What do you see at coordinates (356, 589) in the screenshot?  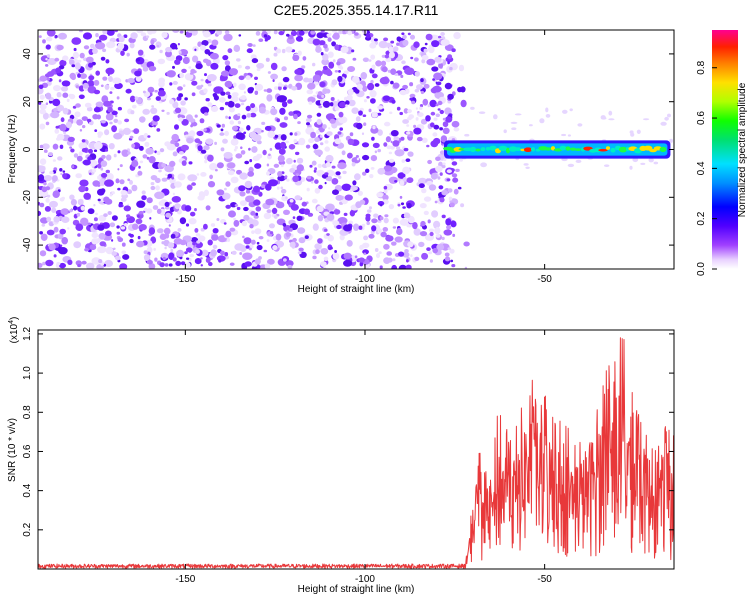 I see `snr-x-axis-label: Height of straight line (km)` at bounding box center [356, 589].